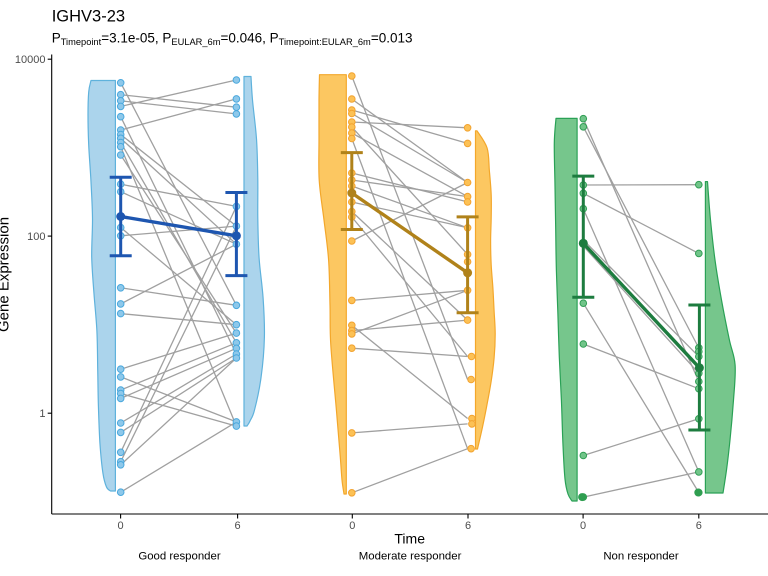 Image resolution: width=768 pixels, height=576 pixels. I want to click on svg-text: Time, so click(409, 539).